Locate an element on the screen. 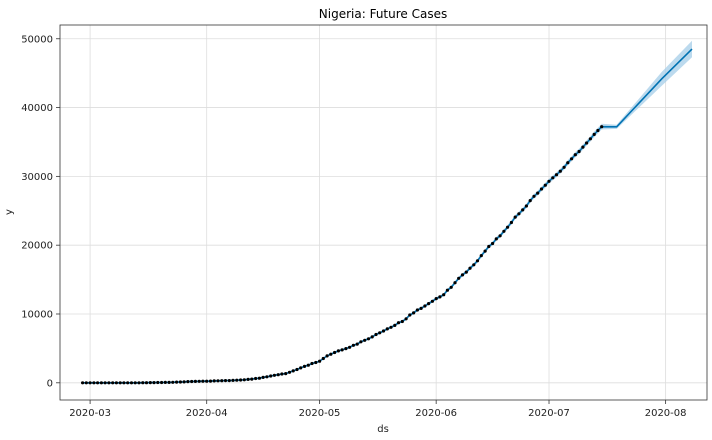  y-axis: 0 10000 20000 30000 40000 50000 is located at coordinates (40, 211).